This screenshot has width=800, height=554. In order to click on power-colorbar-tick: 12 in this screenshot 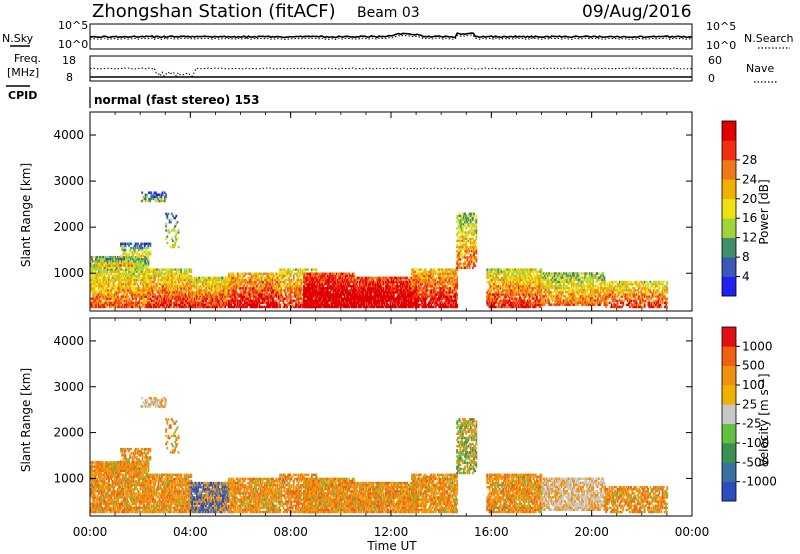, I will do `click(749, 238)`.